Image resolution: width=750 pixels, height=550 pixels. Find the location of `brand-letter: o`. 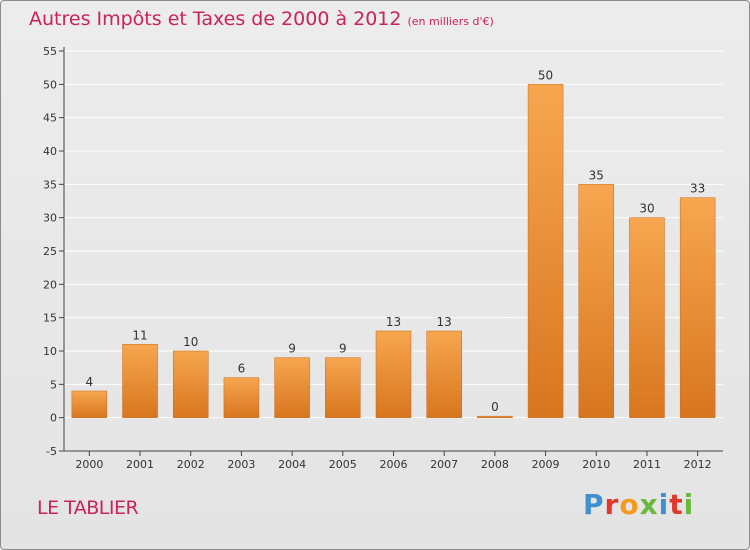

brand-letter: o is located at coordinates (629, 504).